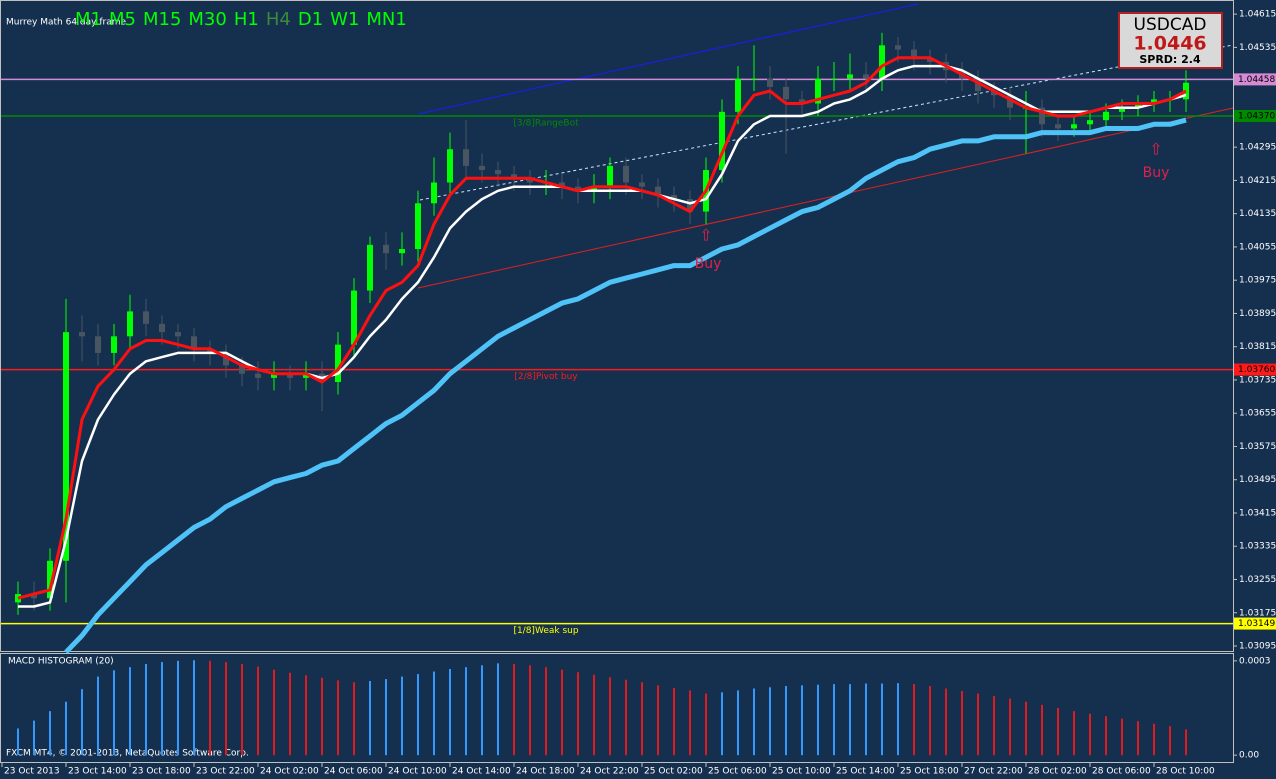 This screenshot has width=1276, height=779. What do you see at coordinates (617, 708) in the screenshot?
I see `indicator-pane-border` at bounding box center [617, 708].